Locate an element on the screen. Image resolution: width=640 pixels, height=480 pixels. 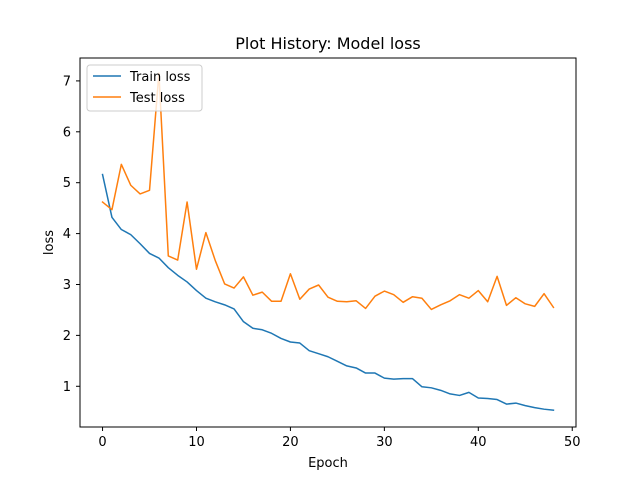
legend: Train loss Test loss is located at coordinates (144, 88).